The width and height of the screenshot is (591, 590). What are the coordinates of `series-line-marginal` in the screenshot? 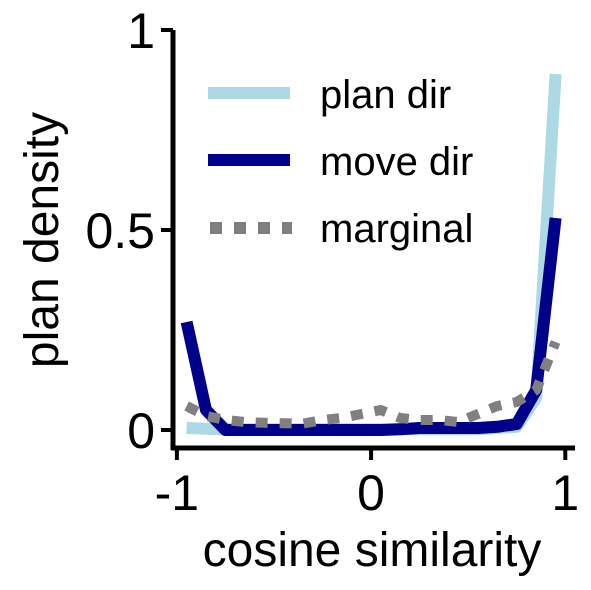 It's located at (371, 383).